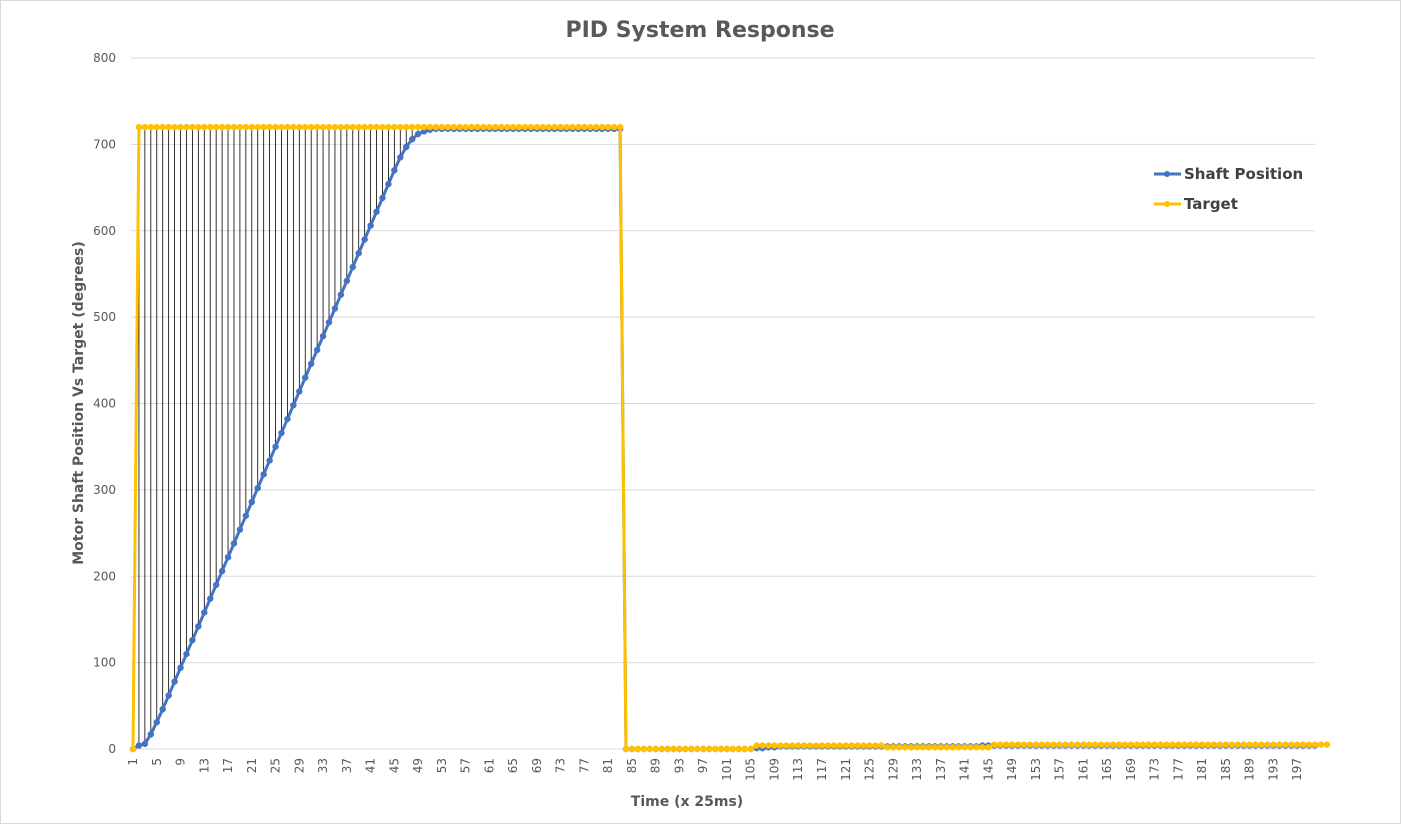  Describe the element at coordinates (347, 765) in the screenshot. I see `x-tick-label: 37` at that location.